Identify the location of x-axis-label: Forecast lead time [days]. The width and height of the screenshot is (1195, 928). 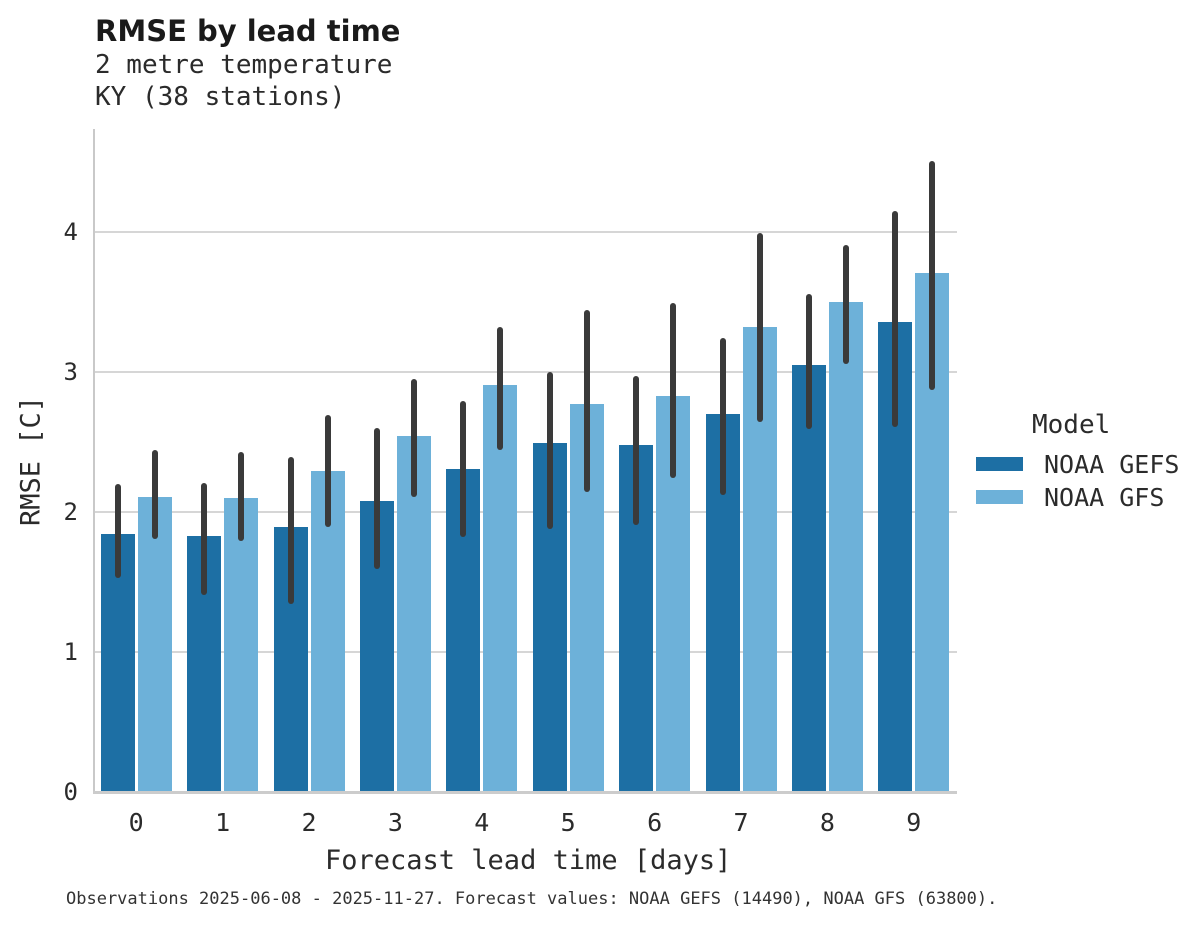
(528, 860).